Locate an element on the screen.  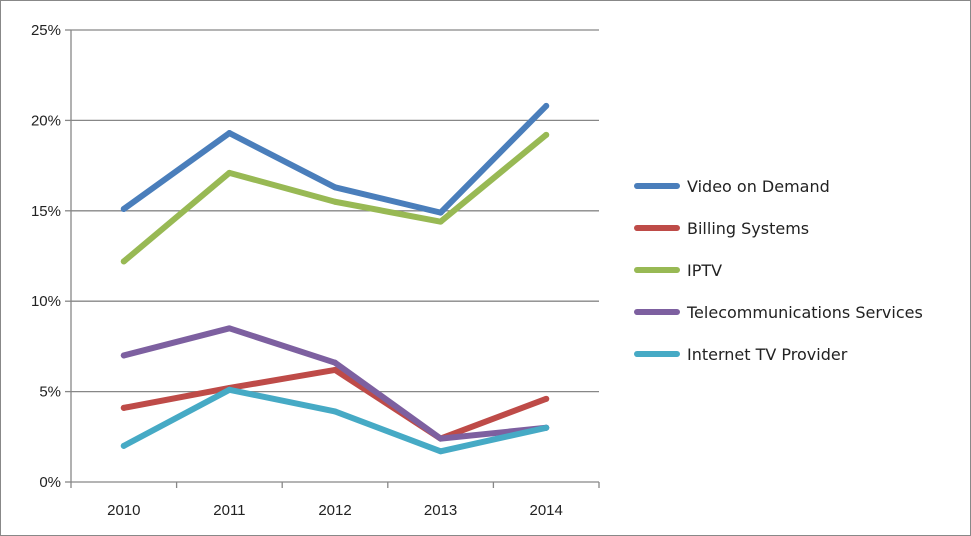
y-tick-label: 0% is located at coordinates (50, 482).